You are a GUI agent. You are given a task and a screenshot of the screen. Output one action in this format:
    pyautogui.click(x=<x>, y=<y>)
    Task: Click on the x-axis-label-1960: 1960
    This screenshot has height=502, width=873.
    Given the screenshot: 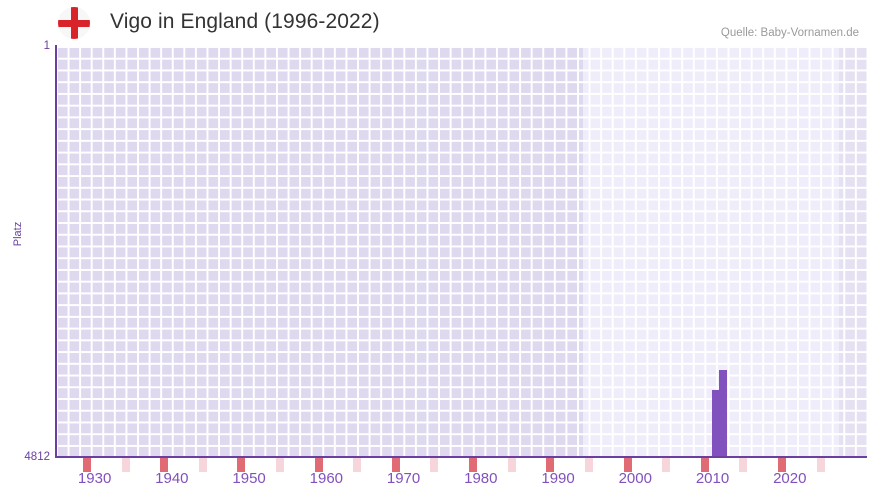 What is the action you would take?
    pyautogui.click(x=326, y=478)
    